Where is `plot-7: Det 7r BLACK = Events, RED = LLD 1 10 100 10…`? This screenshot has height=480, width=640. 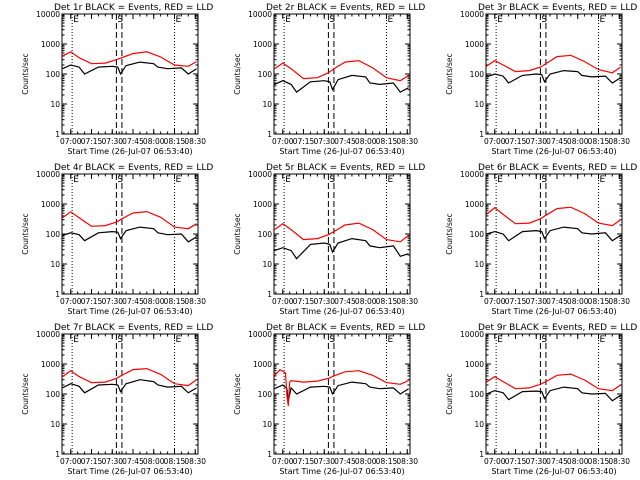
plot-7: Det 7r BLACK = Events, RED = LLD 1 10 100 10… is located at coordinates (117, 399).